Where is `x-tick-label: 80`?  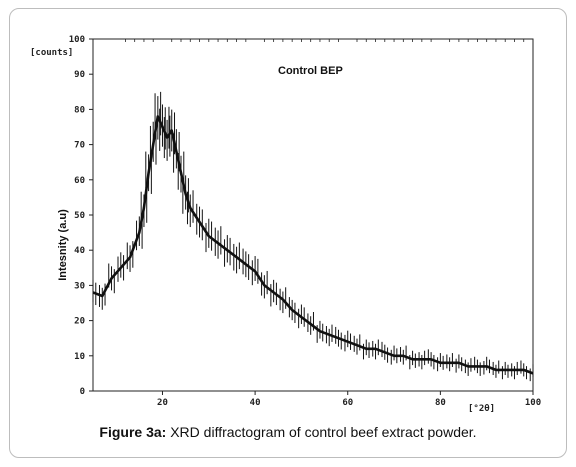 x-tick-label: 80 is located at coordinates (440, 403).